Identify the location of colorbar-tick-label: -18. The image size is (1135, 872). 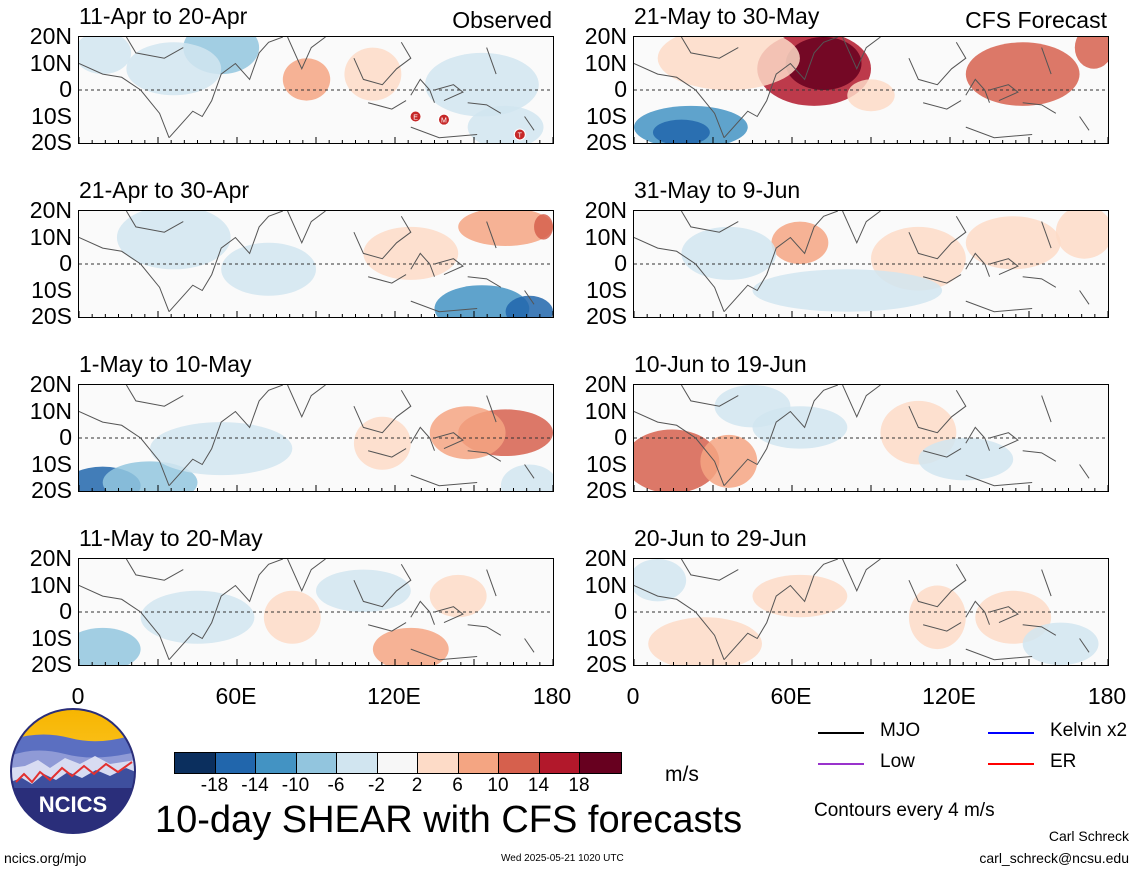
(214, 785).